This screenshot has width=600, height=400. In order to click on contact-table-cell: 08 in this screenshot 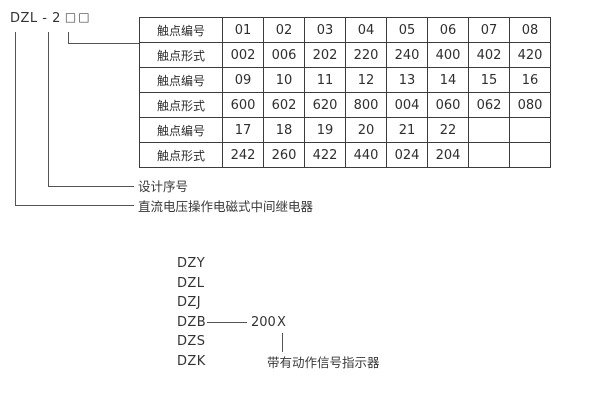, I will do `click(530, 30)`.